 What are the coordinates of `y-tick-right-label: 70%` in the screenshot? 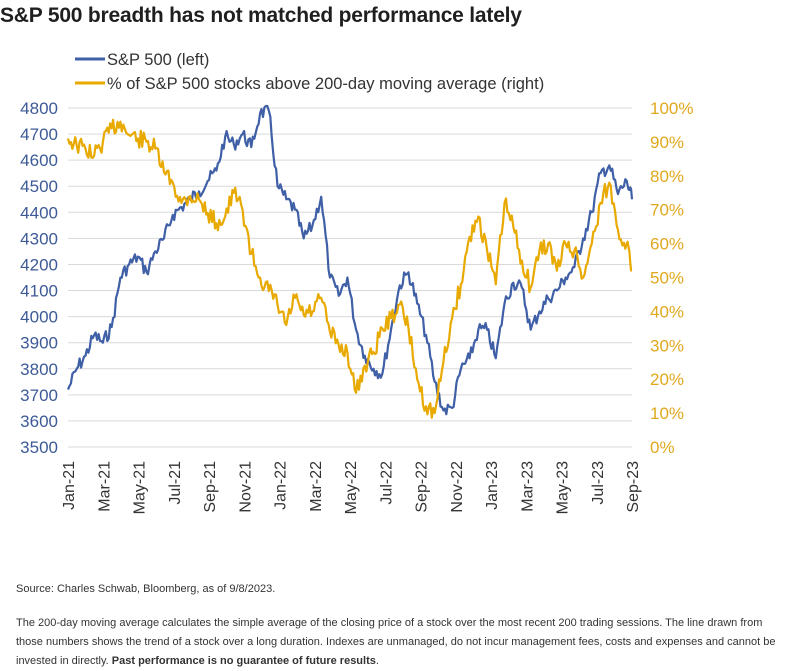 It's located at (667, 210).